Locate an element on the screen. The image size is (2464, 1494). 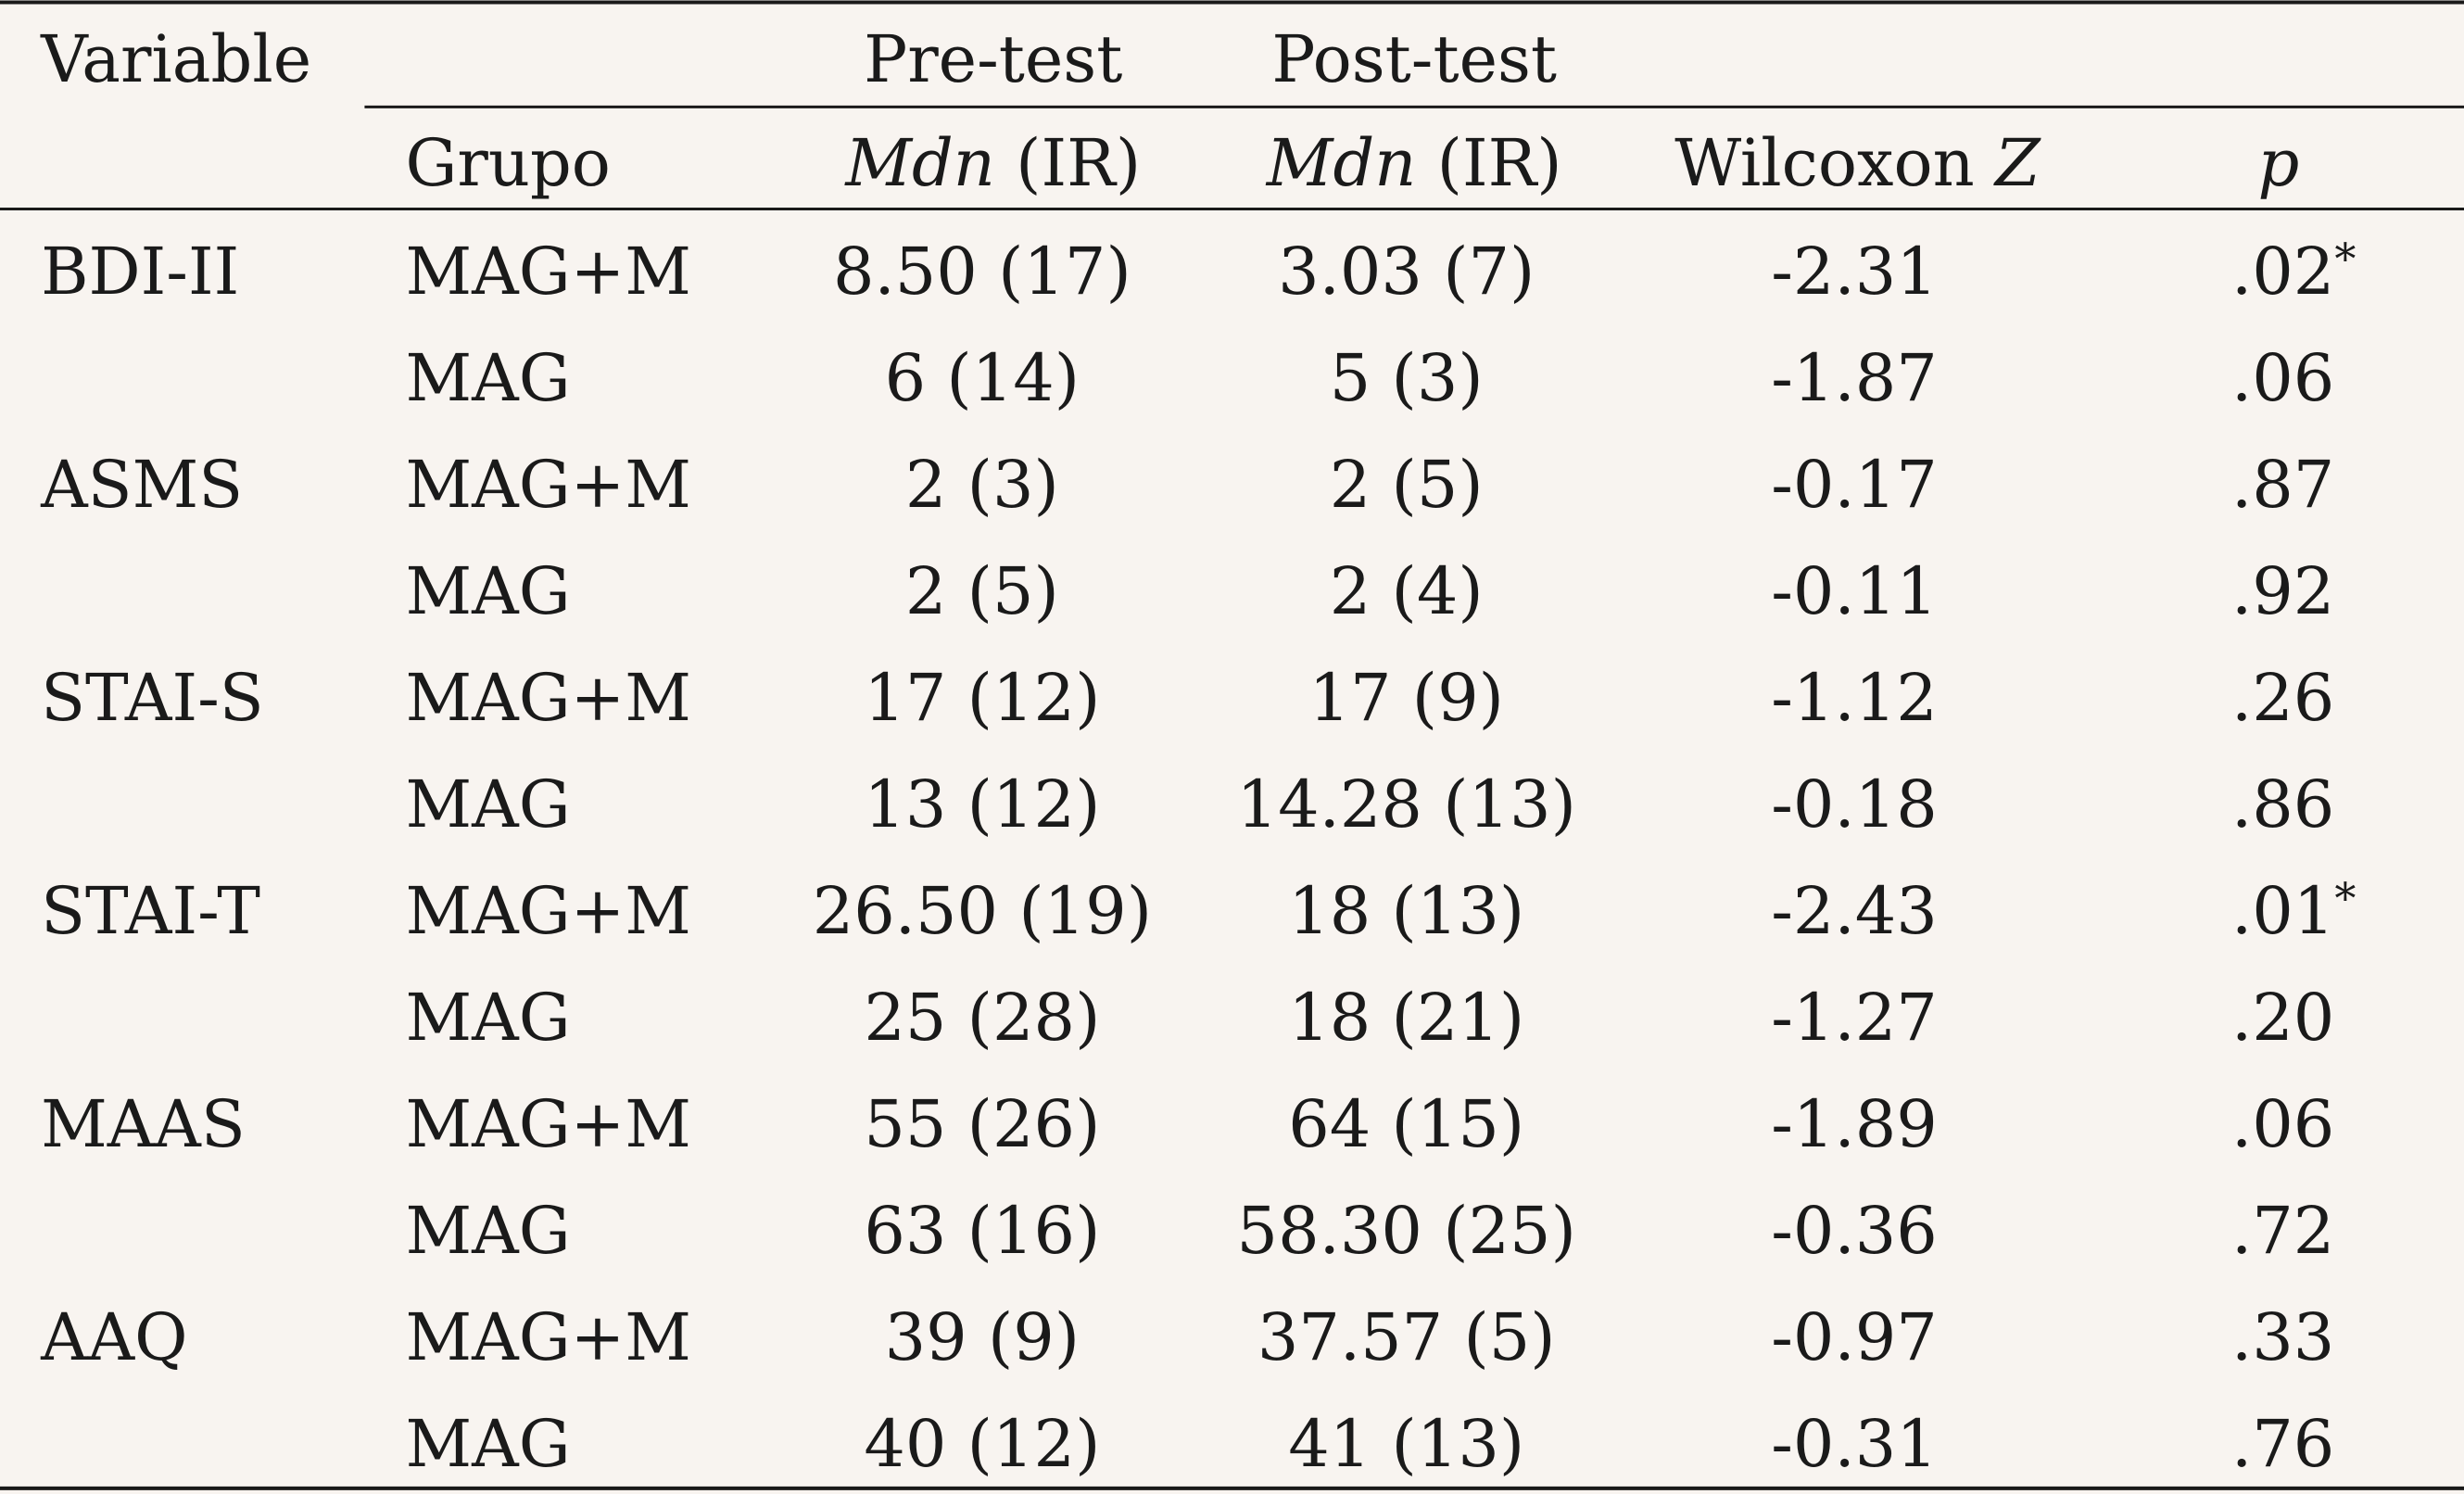
p-number: .87 is located at coordinates (2282, 485).